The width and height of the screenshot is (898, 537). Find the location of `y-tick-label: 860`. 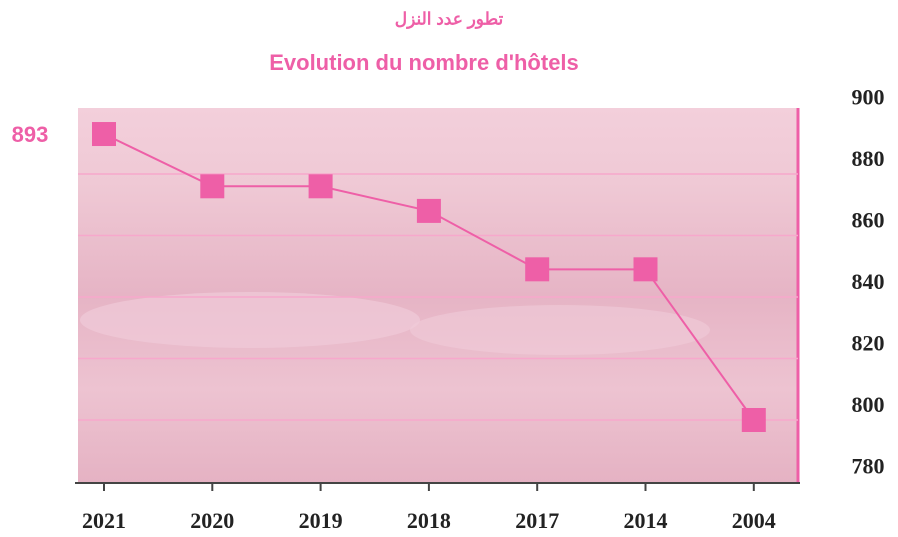

y-tick-label: 860 is located at coordinates (868, 220).